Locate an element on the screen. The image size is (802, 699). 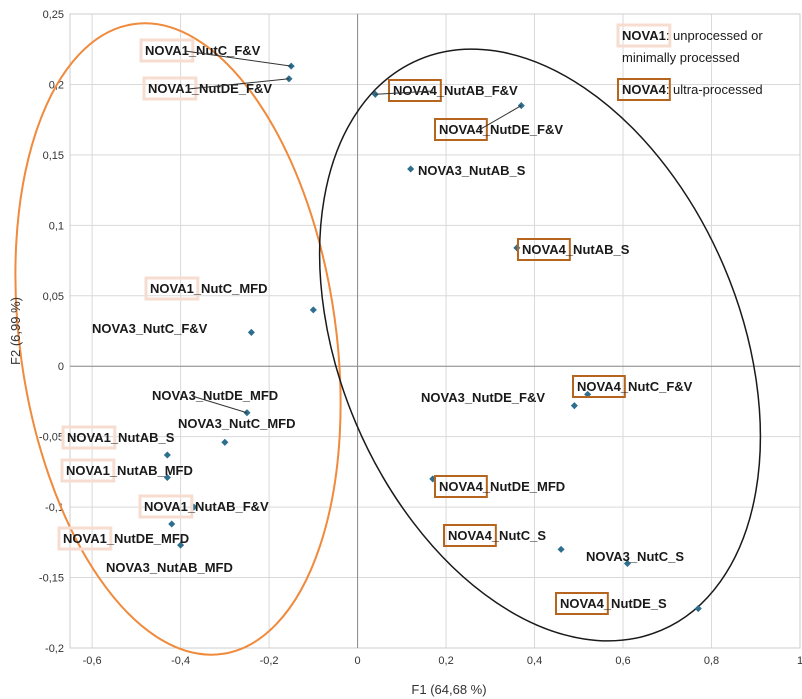
point-label: NOVA4_NutDE_F&V is located at coordinates (501, 129).